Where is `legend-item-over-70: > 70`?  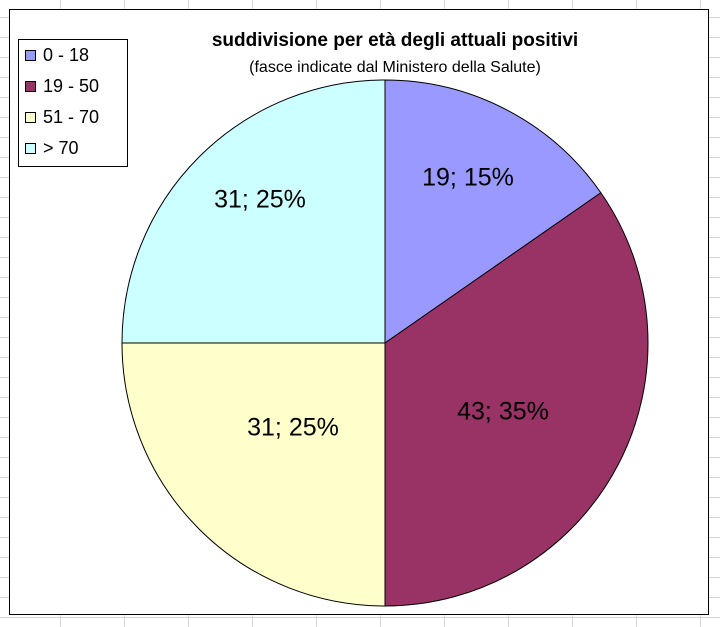 legend-item-over-70: > 70 is located at coordinates (75, 148).